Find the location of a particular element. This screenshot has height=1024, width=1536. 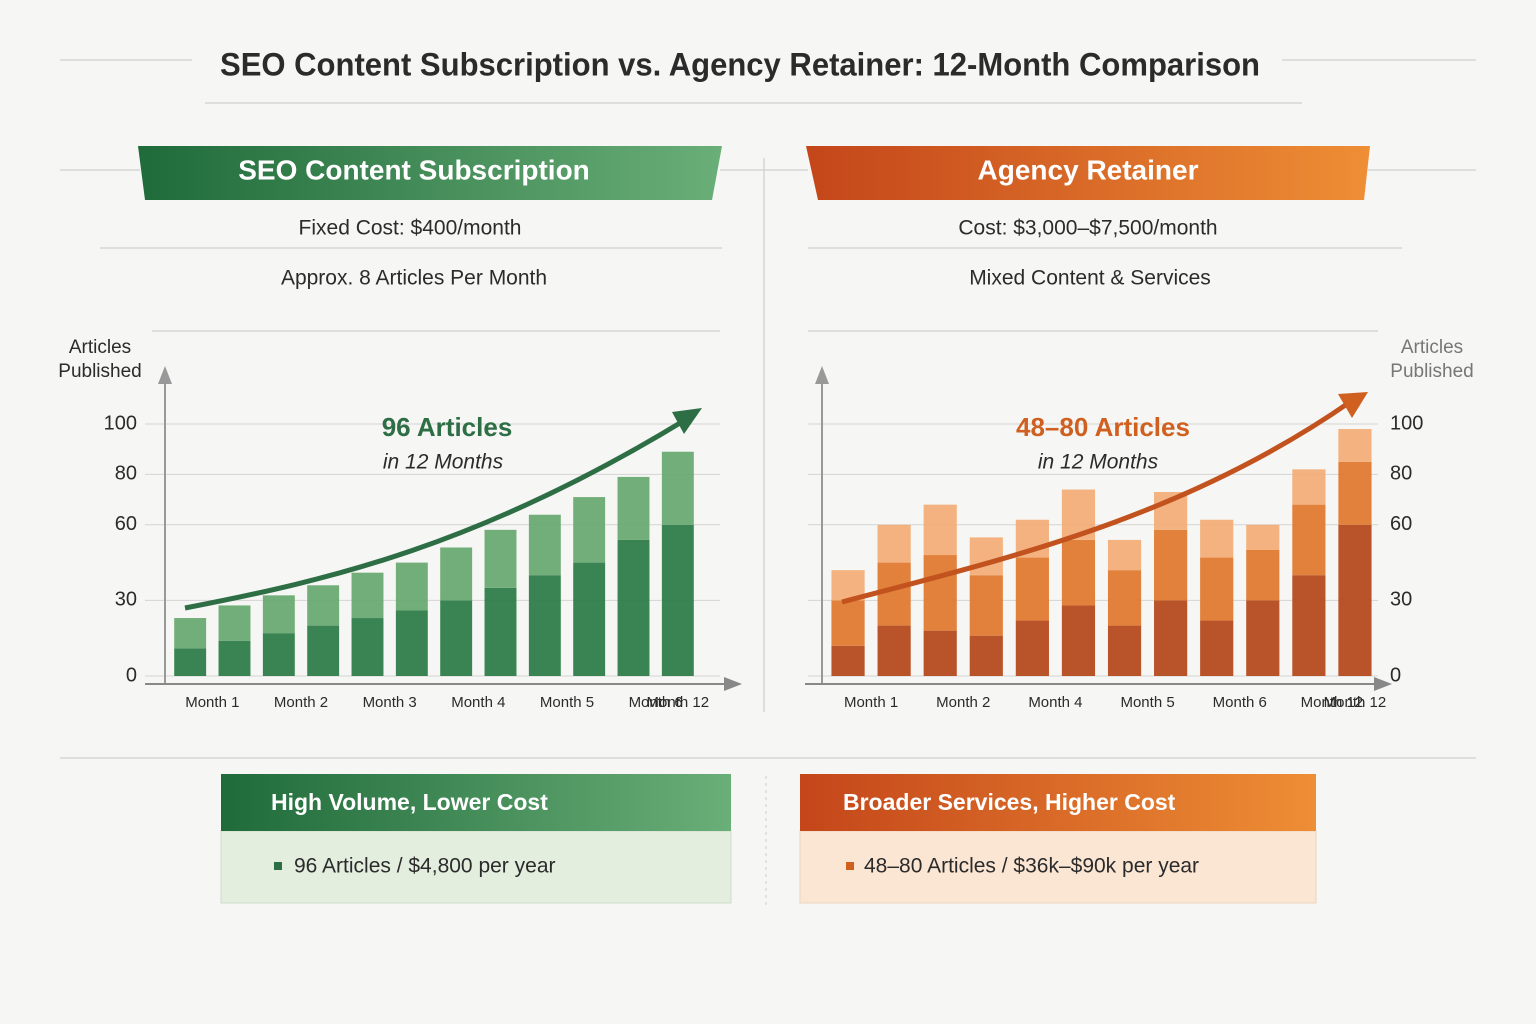

panel-banner is located at coordinates (1088, 173).